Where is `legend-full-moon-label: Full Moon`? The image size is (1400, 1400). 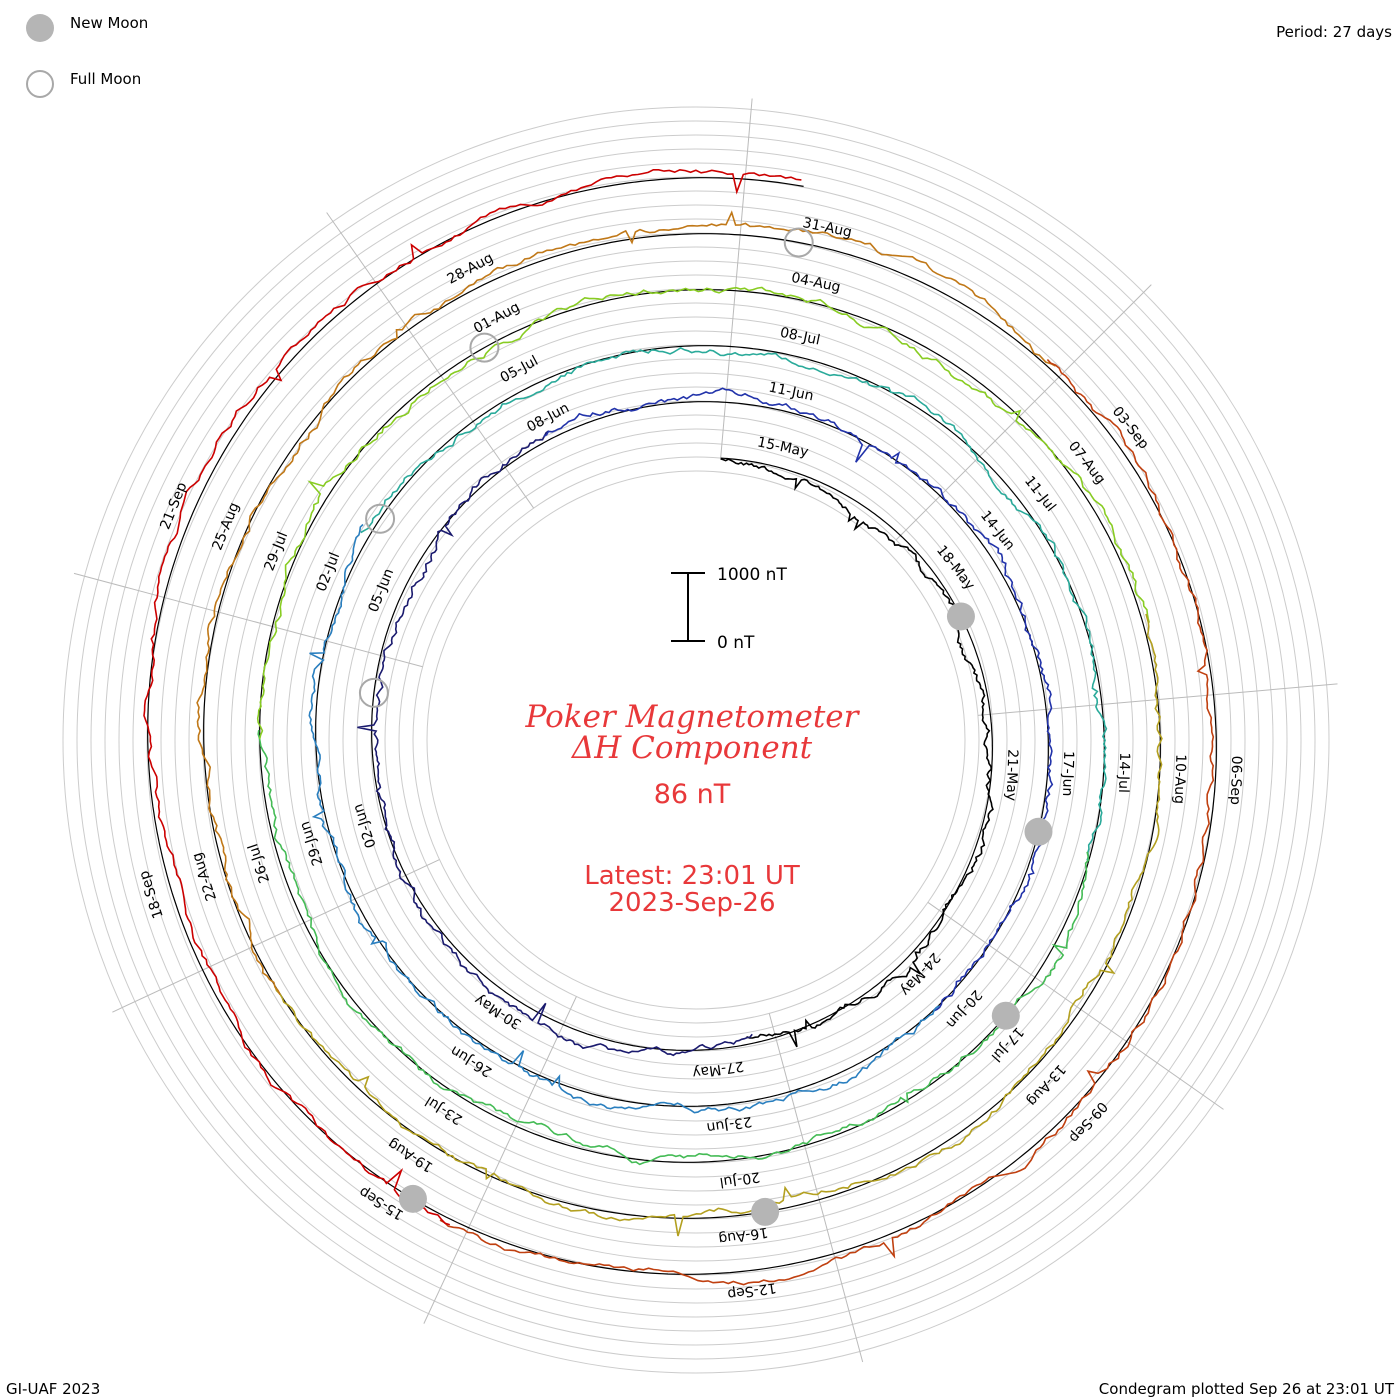
legend-full-moon-label: Full Moon is located at coordinates (106, 79).